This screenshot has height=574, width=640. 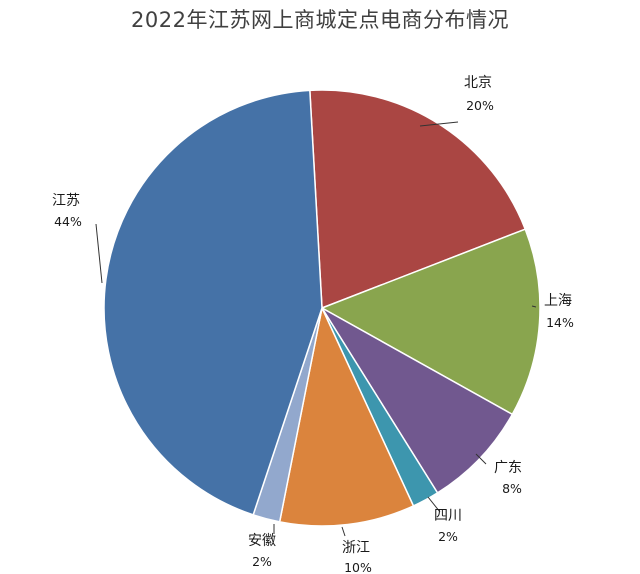 I want to click on slice-label-name: 浙江, so click(x=356, y=548).